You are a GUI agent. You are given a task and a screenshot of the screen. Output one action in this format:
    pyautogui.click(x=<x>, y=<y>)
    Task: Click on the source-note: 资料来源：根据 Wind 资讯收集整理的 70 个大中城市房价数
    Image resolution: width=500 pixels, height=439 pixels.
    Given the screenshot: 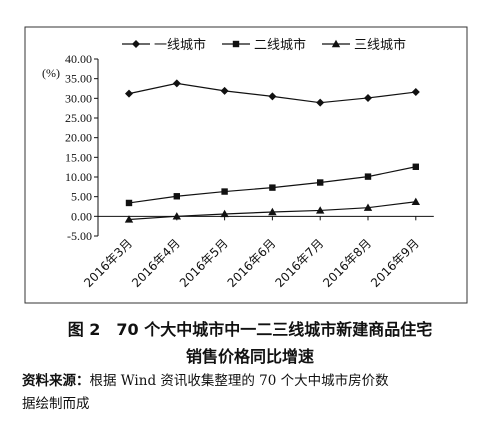 What is the action you would take?
    pyautogui.click(x=257, y=381)
    